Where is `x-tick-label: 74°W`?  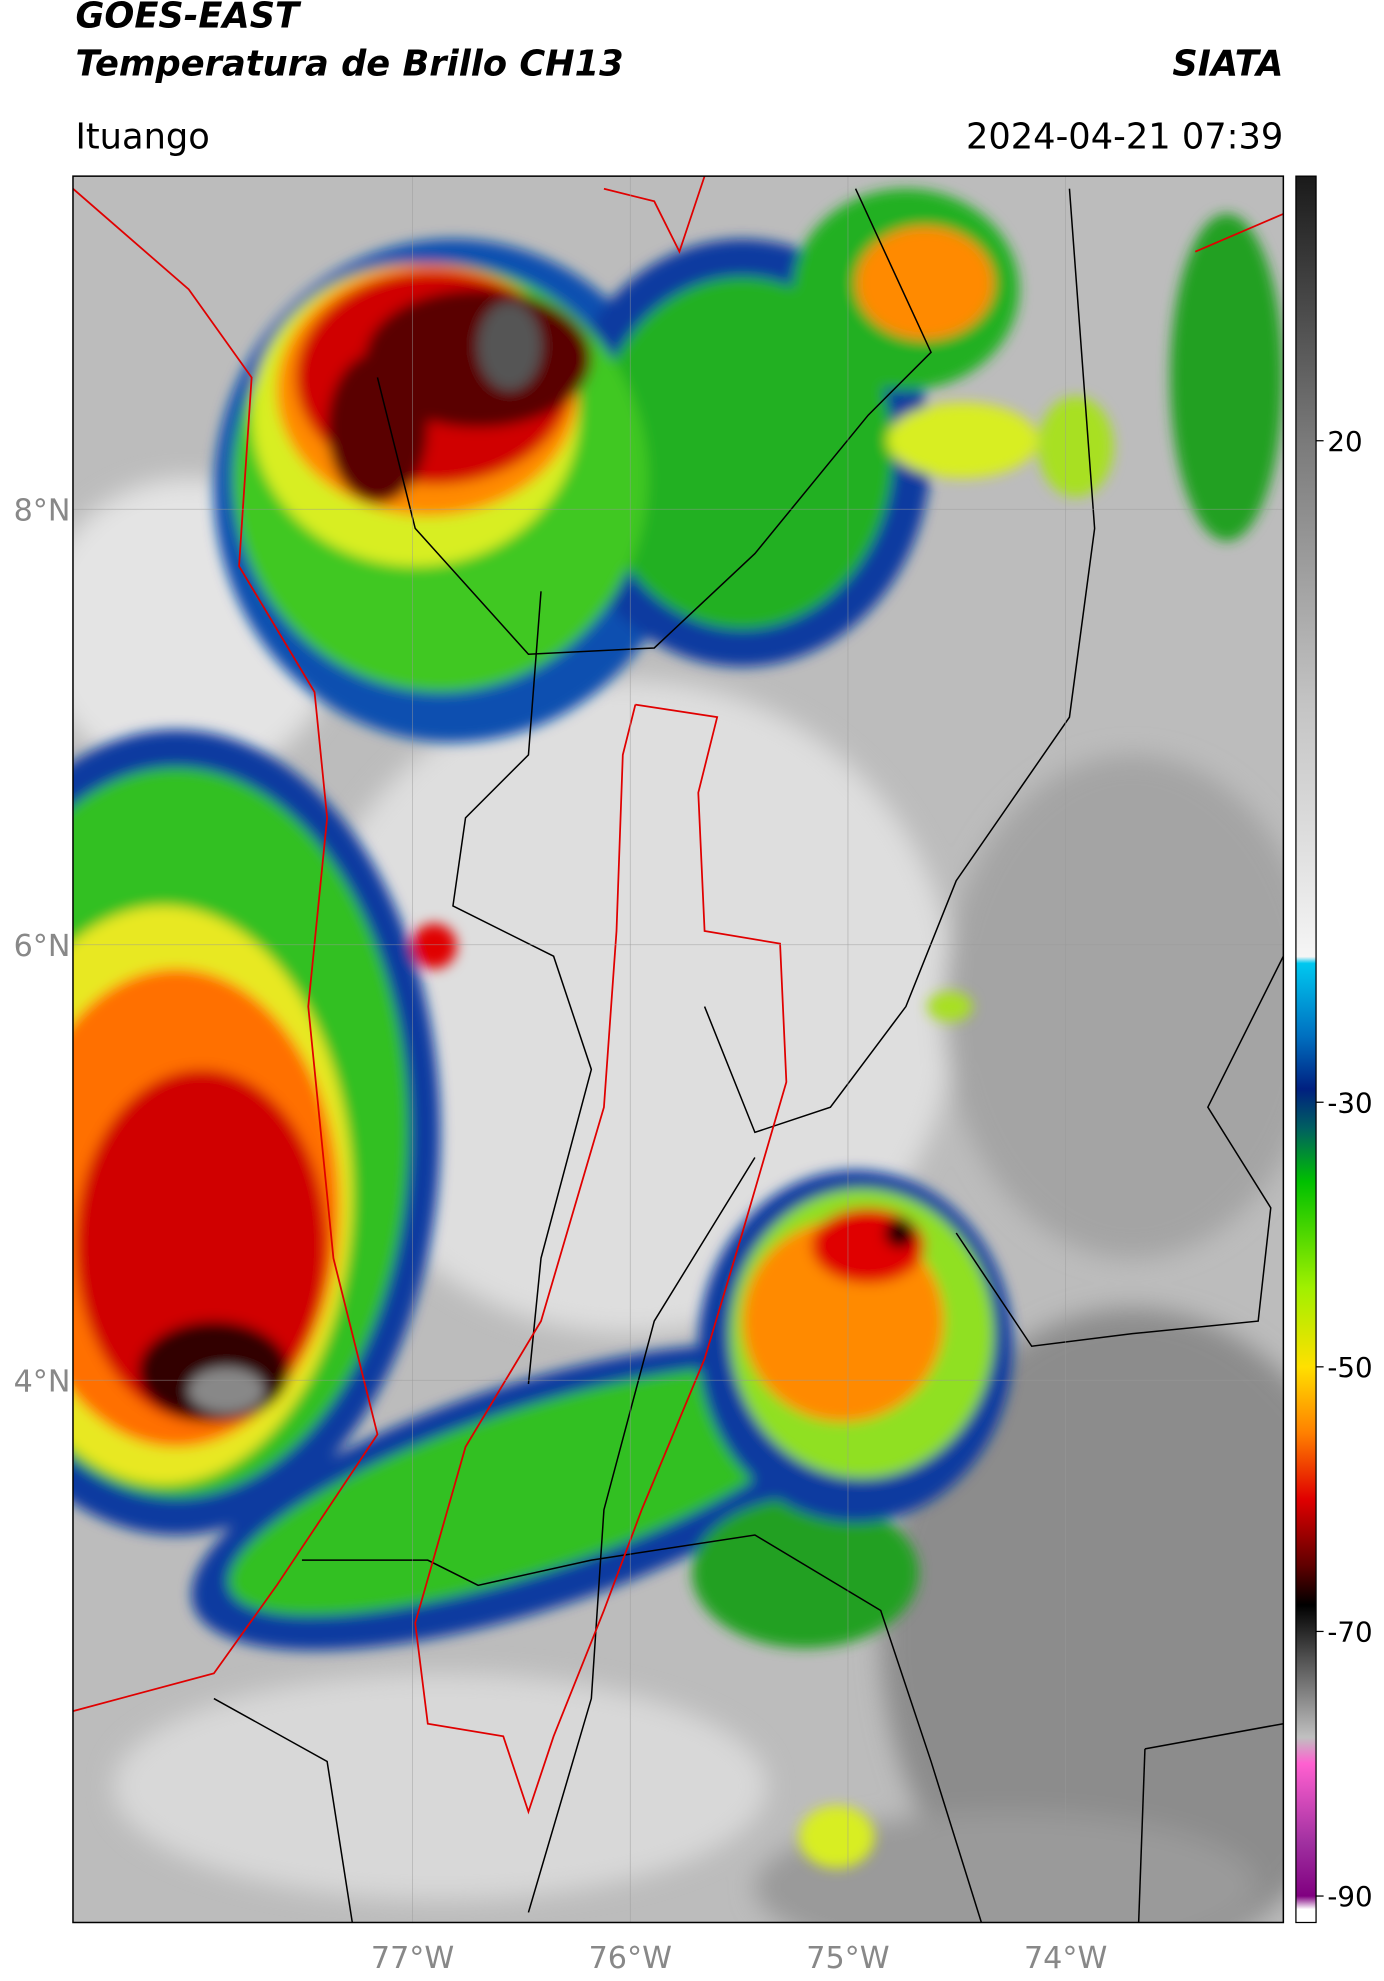 x-tick-label: 74°W is located at coordinates (1065, 1958).